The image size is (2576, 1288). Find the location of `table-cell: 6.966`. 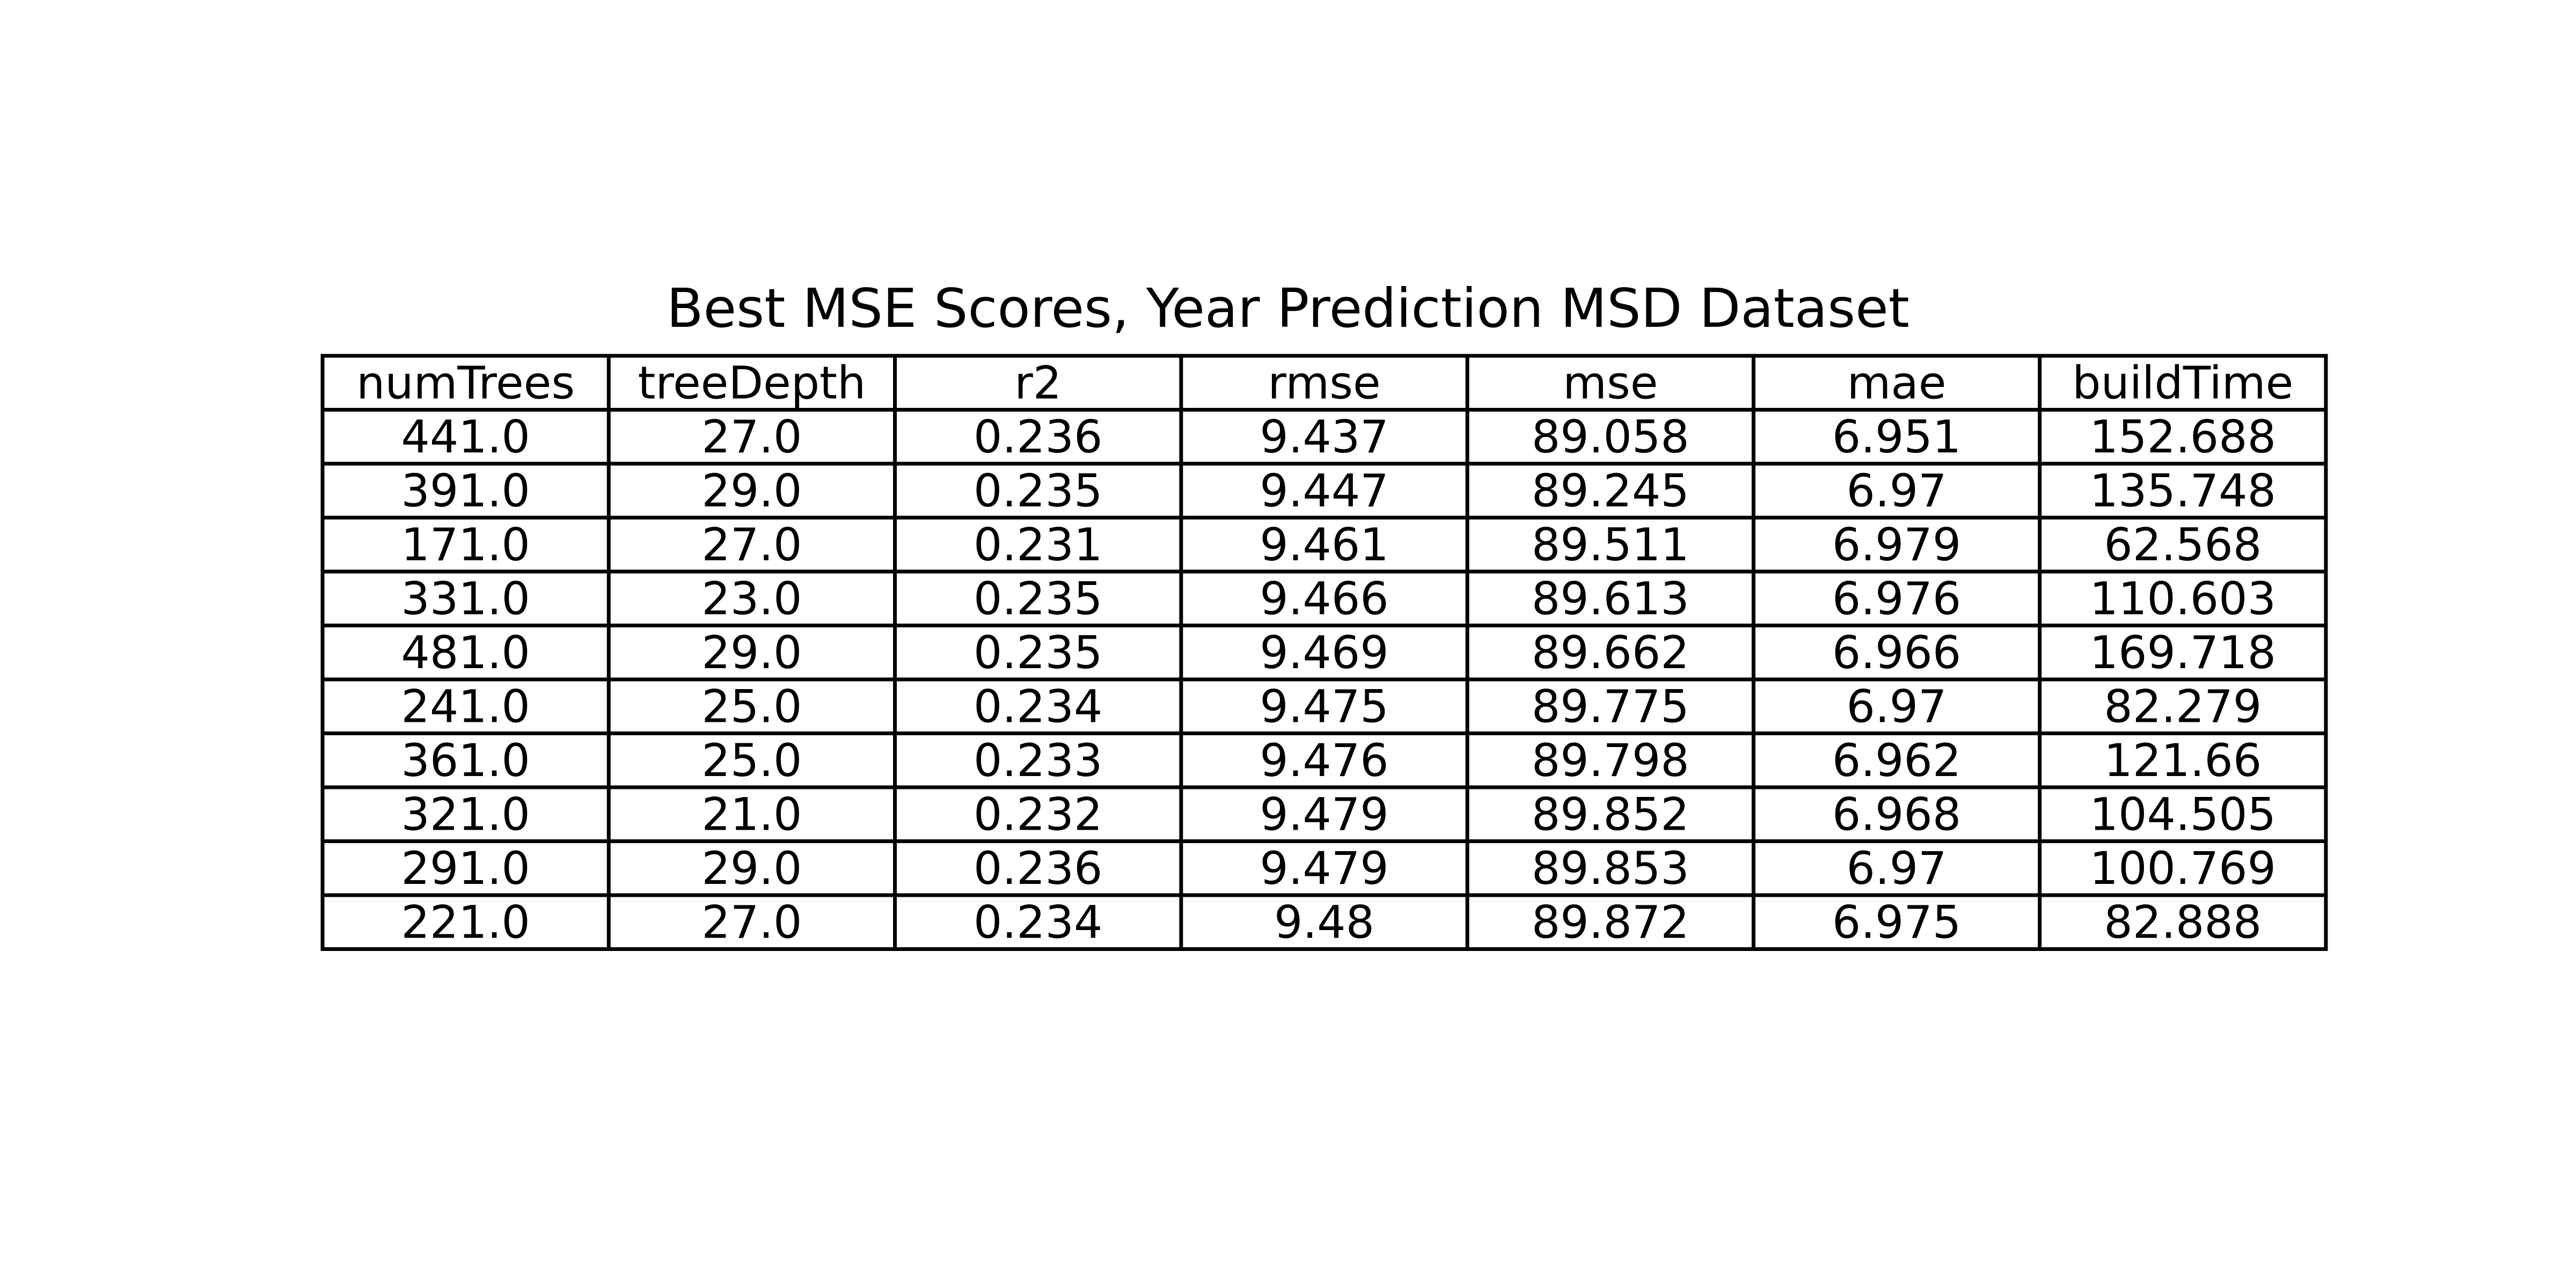

table-cell: 6.966 is located at coordinates (1896, 652).